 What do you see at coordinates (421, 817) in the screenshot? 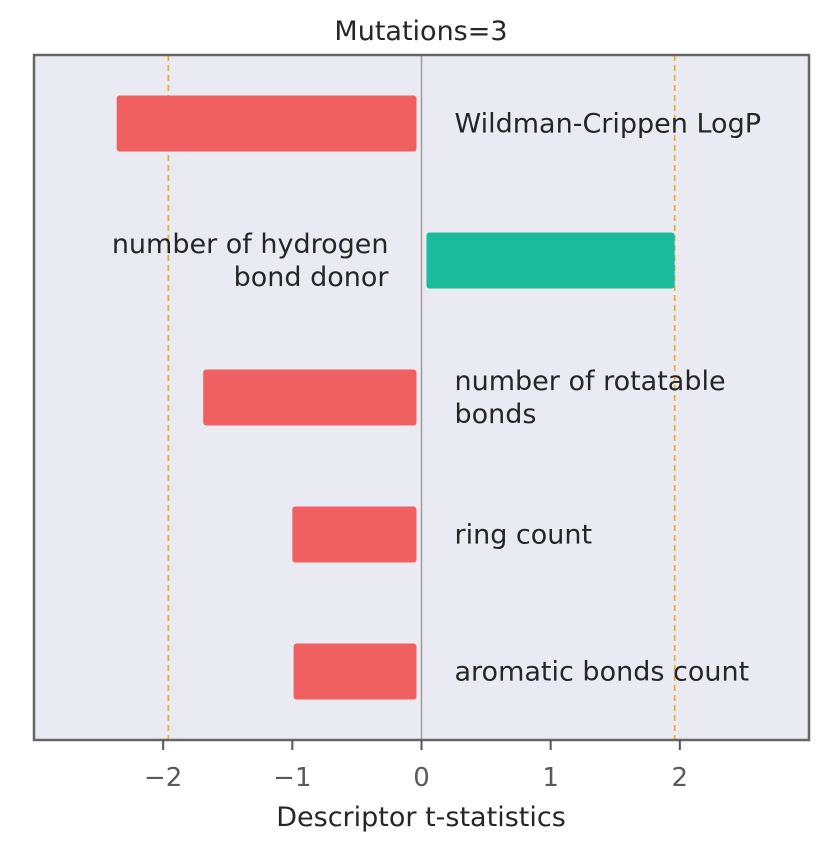
I see `x-axis-label: Descriptor t-statistics` at bounding box center [421, 817].